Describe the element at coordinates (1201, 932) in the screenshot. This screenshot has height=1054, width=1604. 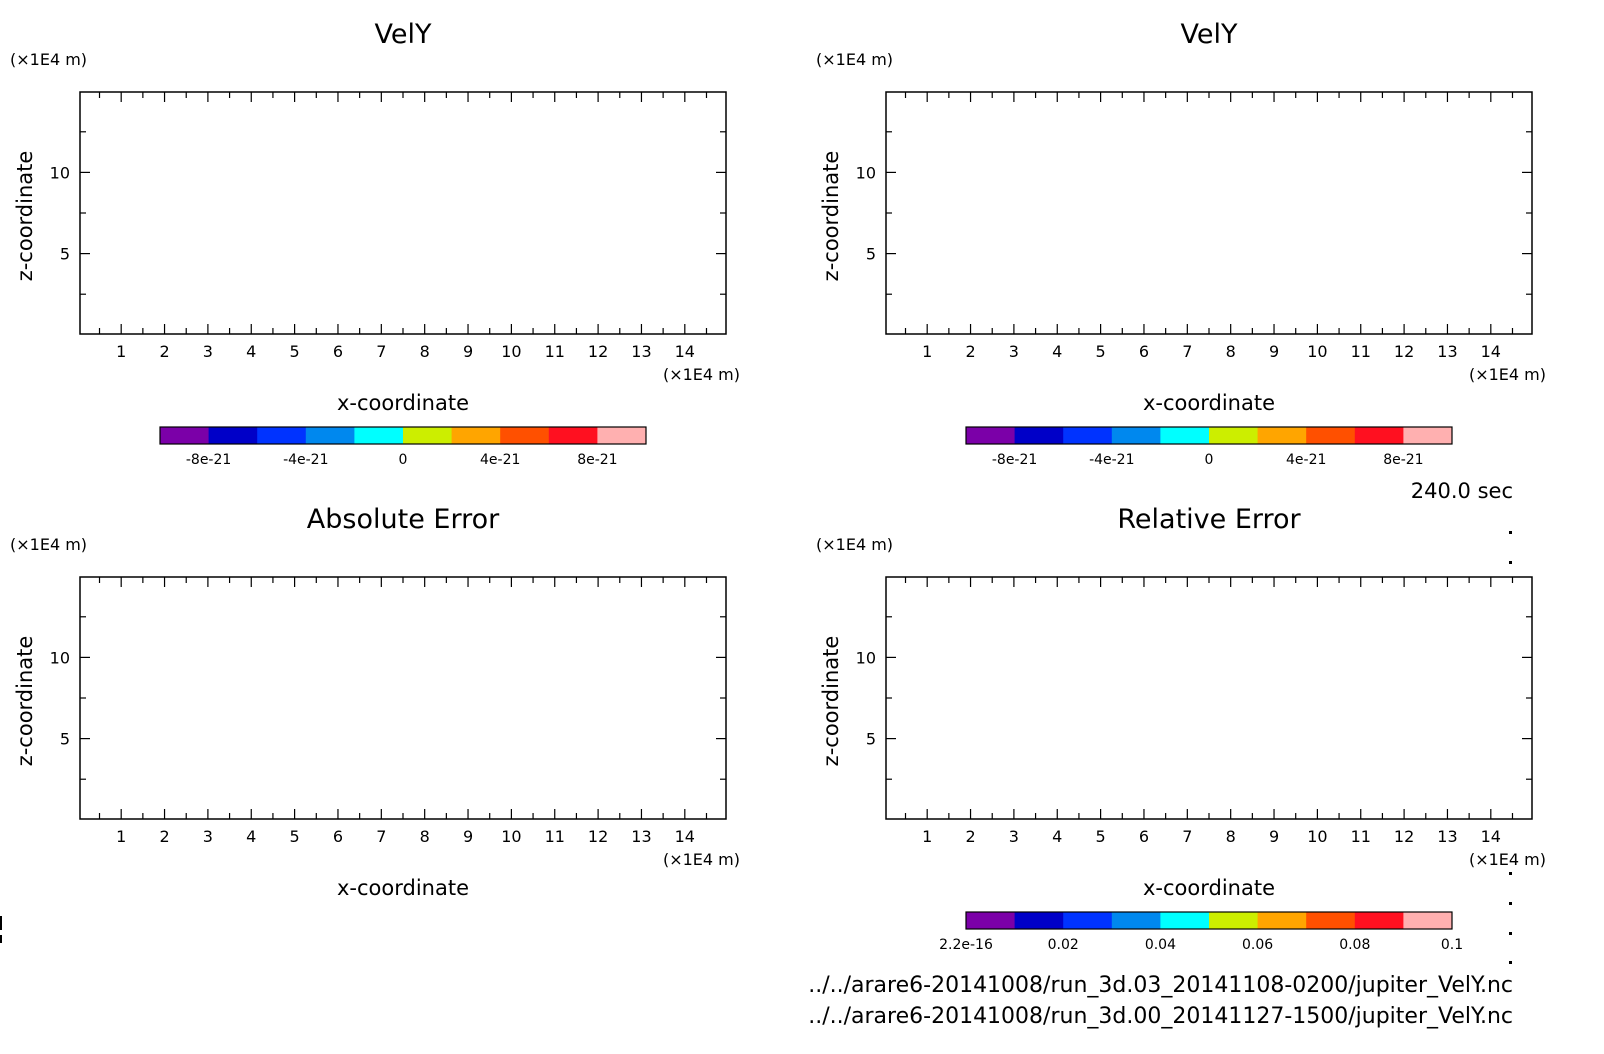
I see `colorbar: 2.2e-16 0.02 0.04 0.06 0.08 0.1` at that location.